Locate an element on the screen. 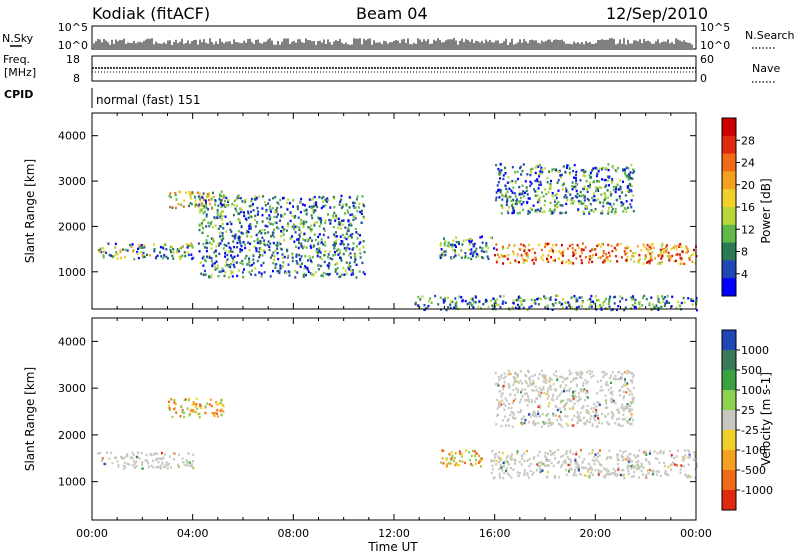  colorbar-tick-label: 1000 is located at coordinates (755, 350).